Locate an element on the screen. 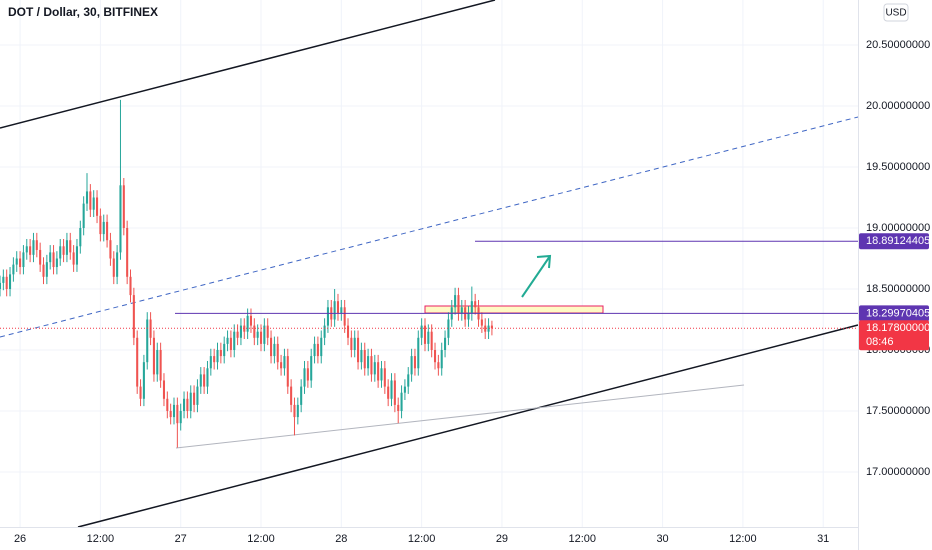  currency-button is located at coordinates (896, 12).